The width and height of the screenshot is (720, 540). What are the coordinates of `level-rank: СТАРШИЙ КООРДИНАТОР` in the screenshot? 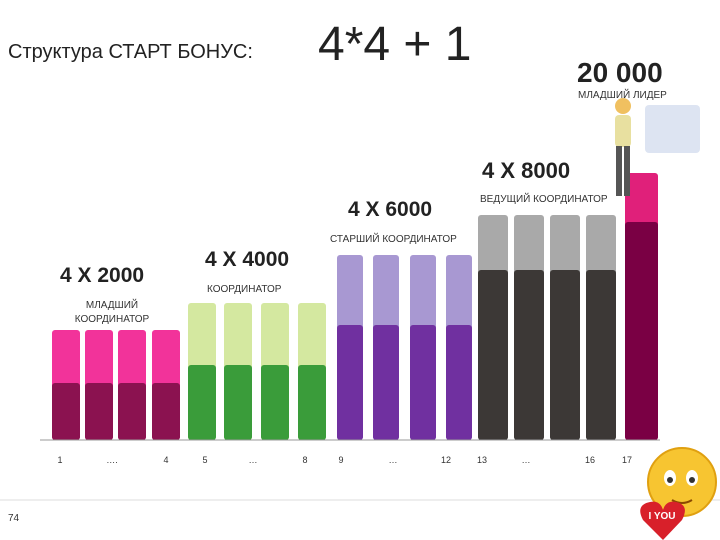 It's located at (393, 238).